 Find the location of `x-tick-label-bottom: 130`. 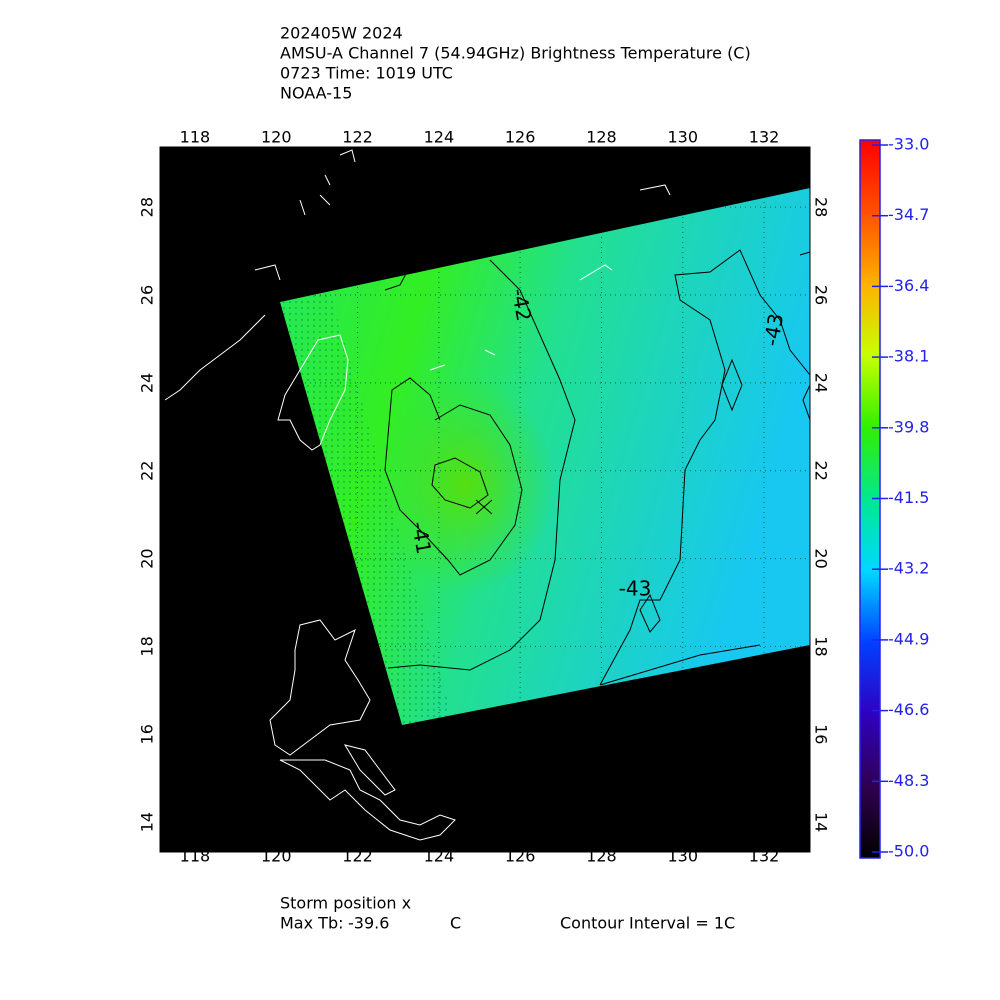

x-tick-label-bottom: 130 is located at coordinates (682, 856).